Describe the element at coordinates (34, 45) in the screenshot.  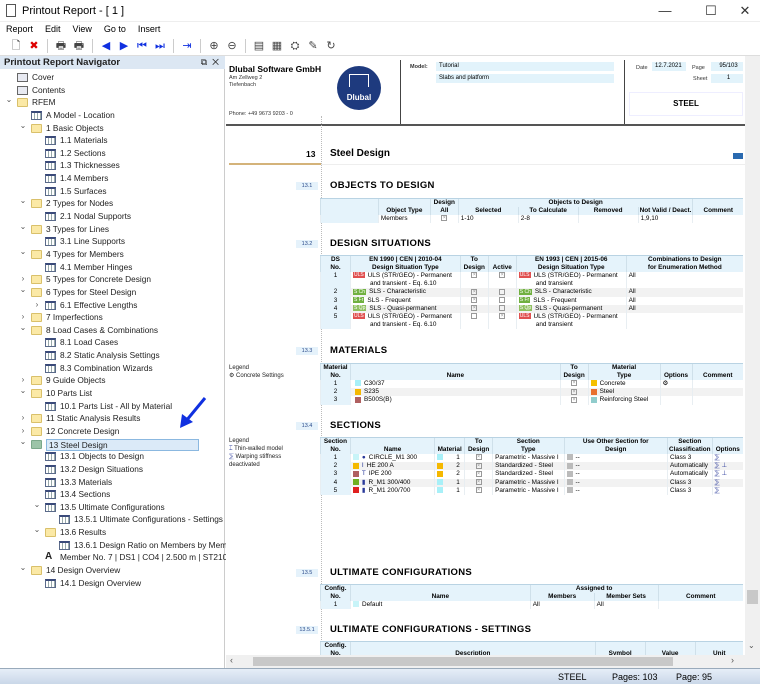
I see `delete-report-icon: ✖` at that location.